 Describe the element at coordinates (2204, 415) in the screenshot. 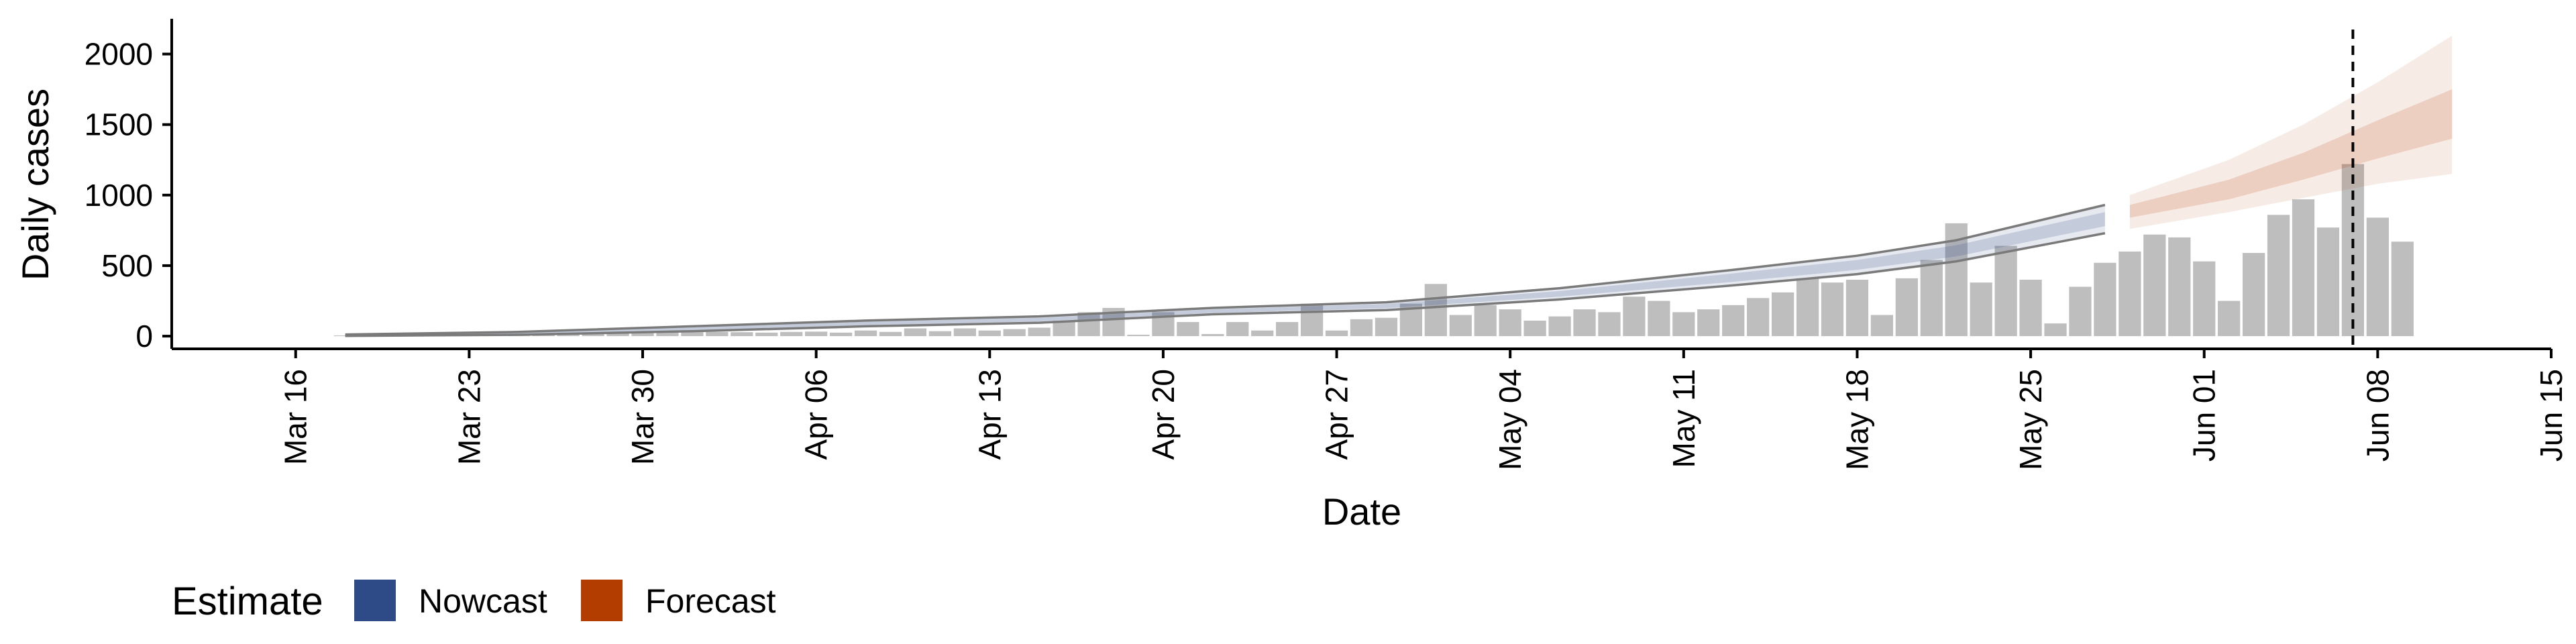

I see `x-tick-label: Jun 01` at that location.